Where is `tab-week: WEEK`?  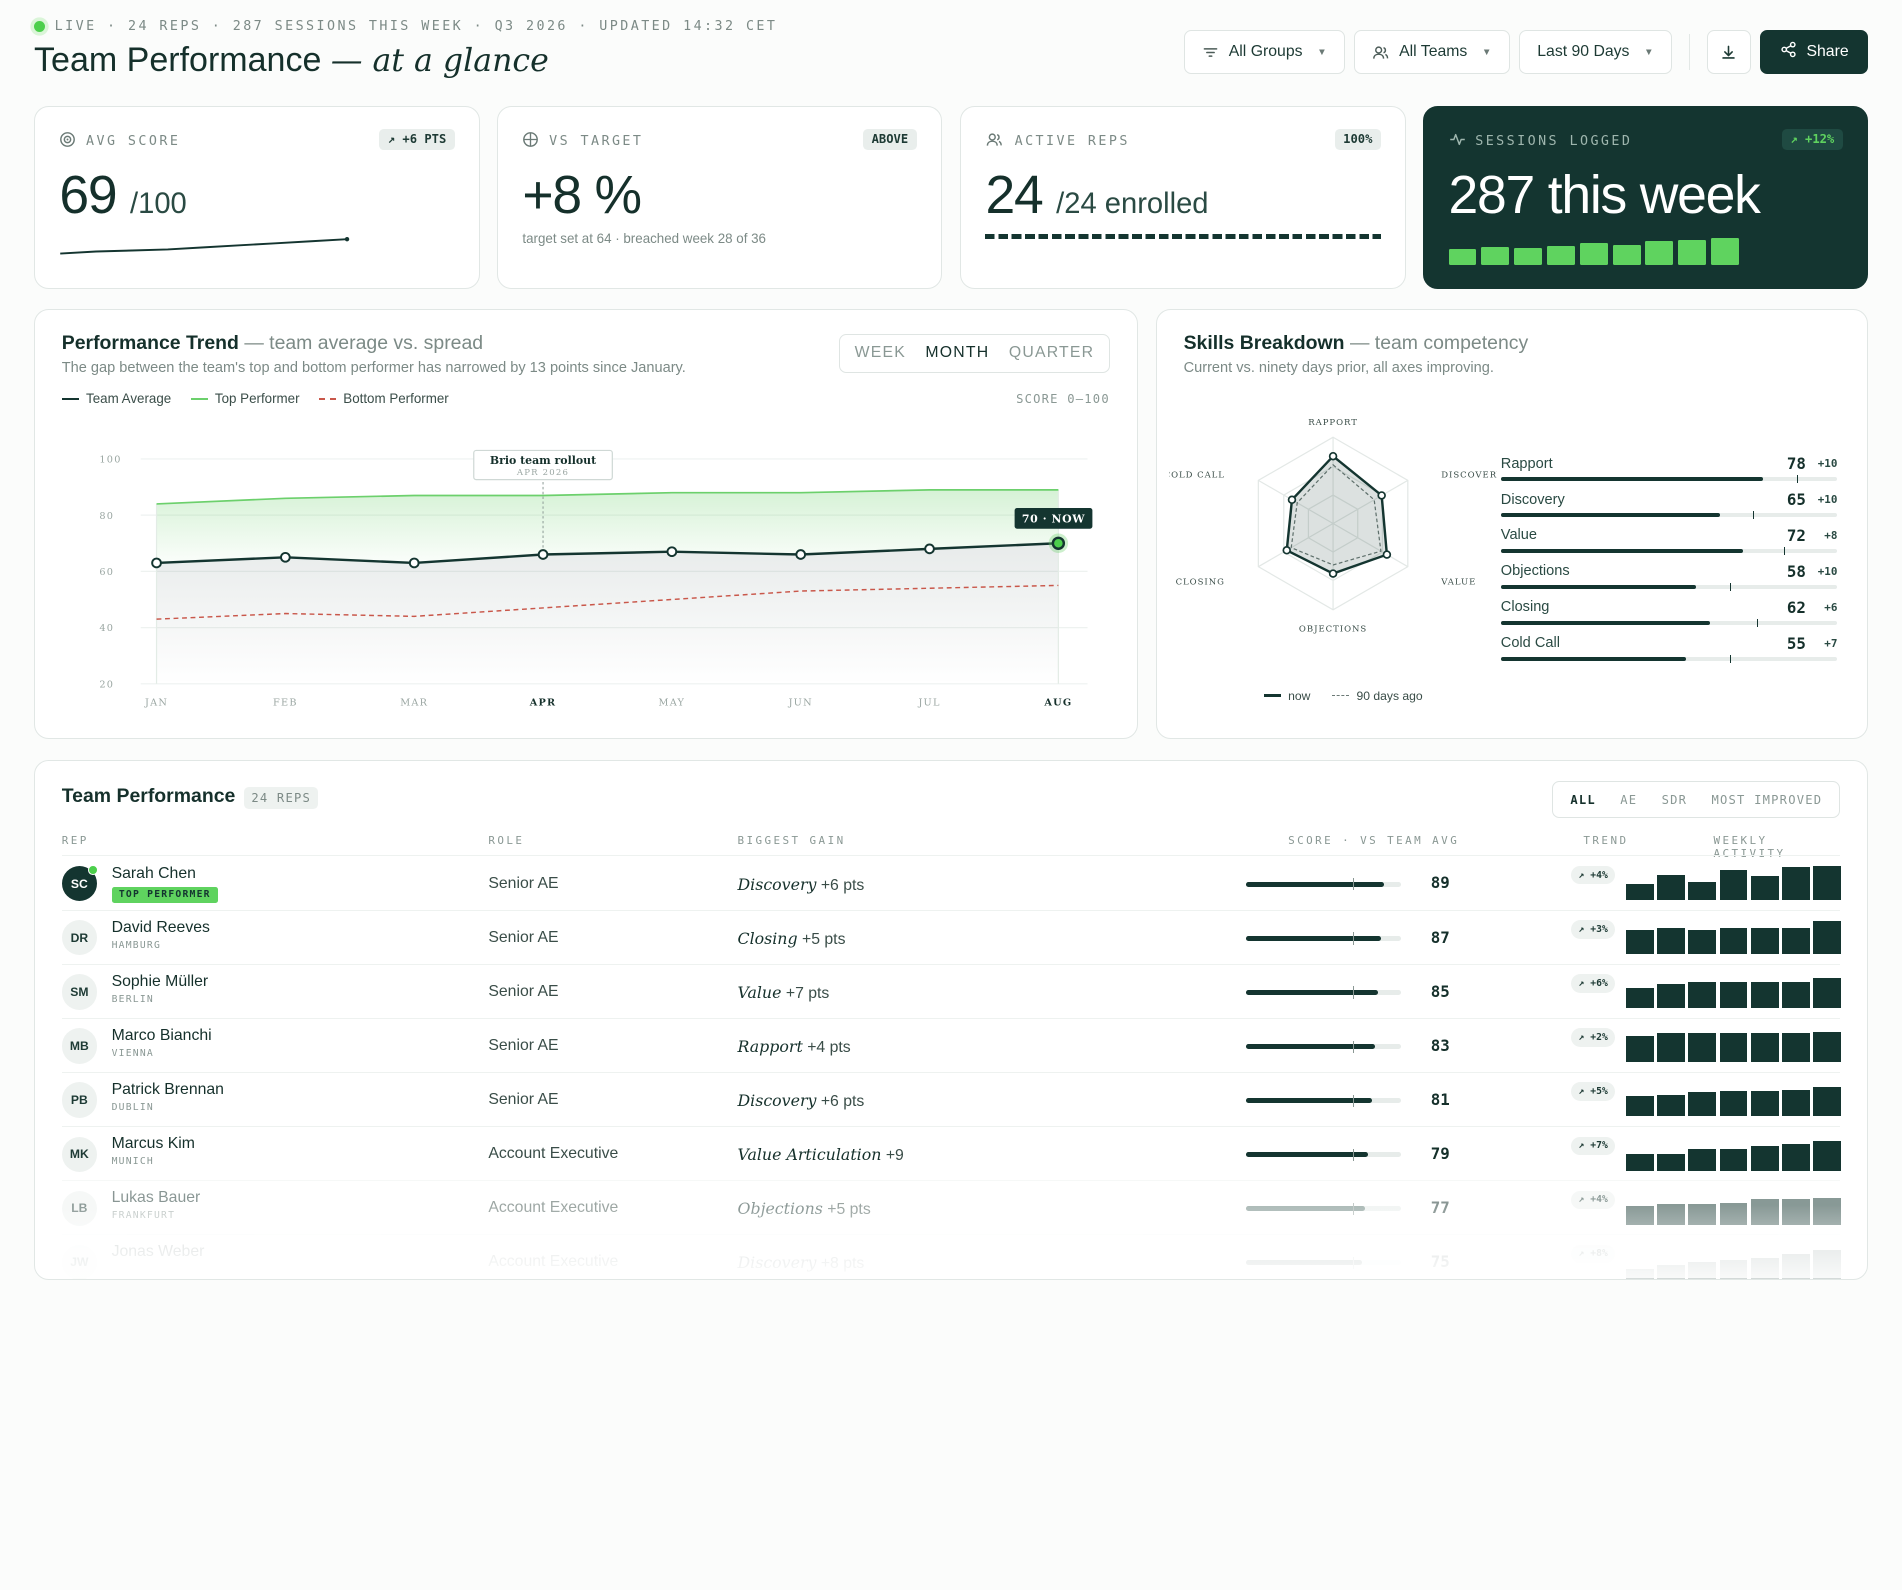
tab-week: WEEK is located at coordinates (880, 353).